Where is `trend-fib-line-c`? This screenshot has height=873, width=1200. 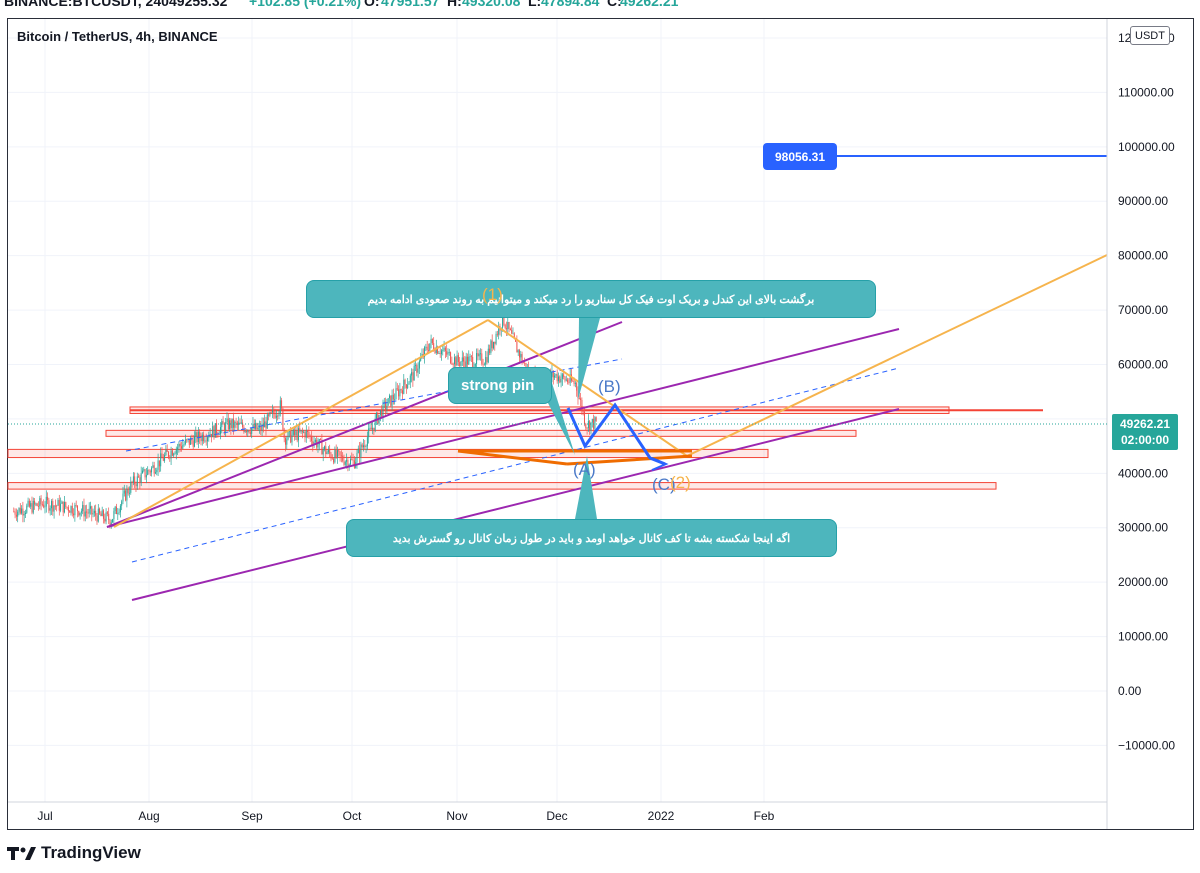
trend-fib-line-c is located at coordinates (897, 355).